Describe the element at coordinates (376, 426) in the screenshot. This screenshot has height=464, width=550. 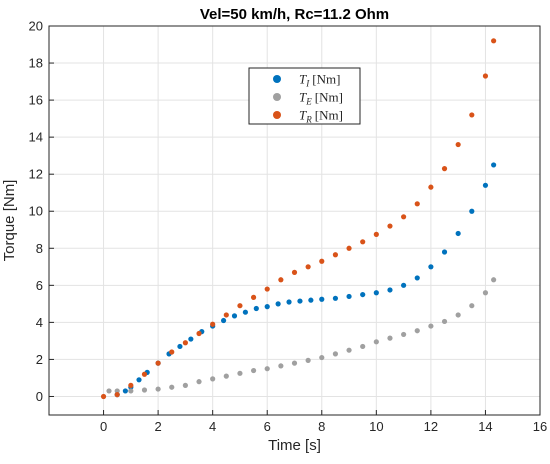
I see `x-tick-label: 10` at that location.